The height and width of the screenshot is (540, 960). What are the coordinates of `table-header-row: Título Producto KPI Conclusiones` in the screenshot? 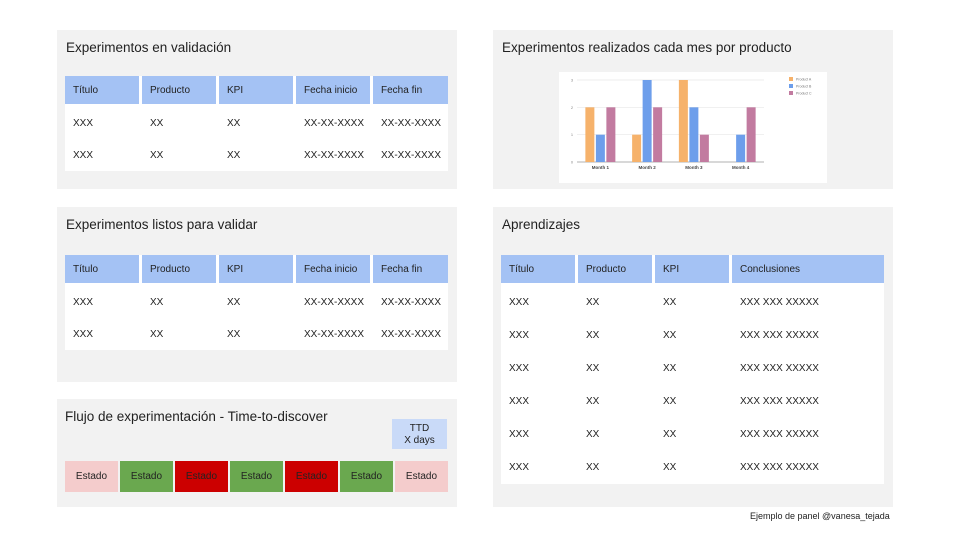 It's located at (692, 270).